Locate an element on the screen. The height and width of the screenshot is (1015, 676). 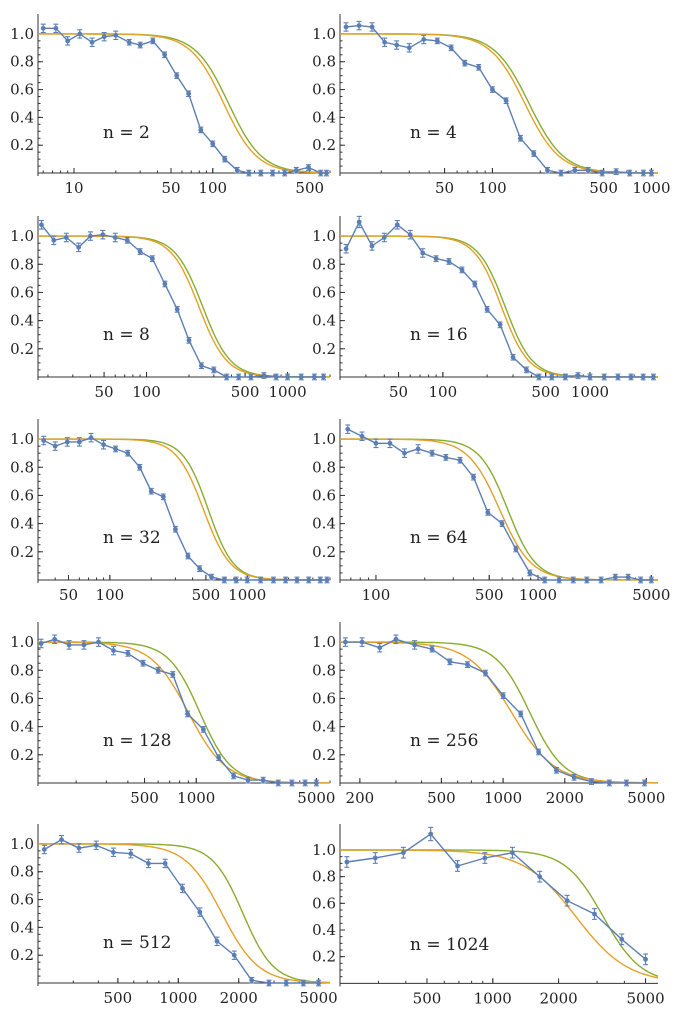
panel-10: 0.2 0.4 0.6 0.8 1.0 500 1000 2000 5000 n = 1024 is located at coordinates (488, 915).